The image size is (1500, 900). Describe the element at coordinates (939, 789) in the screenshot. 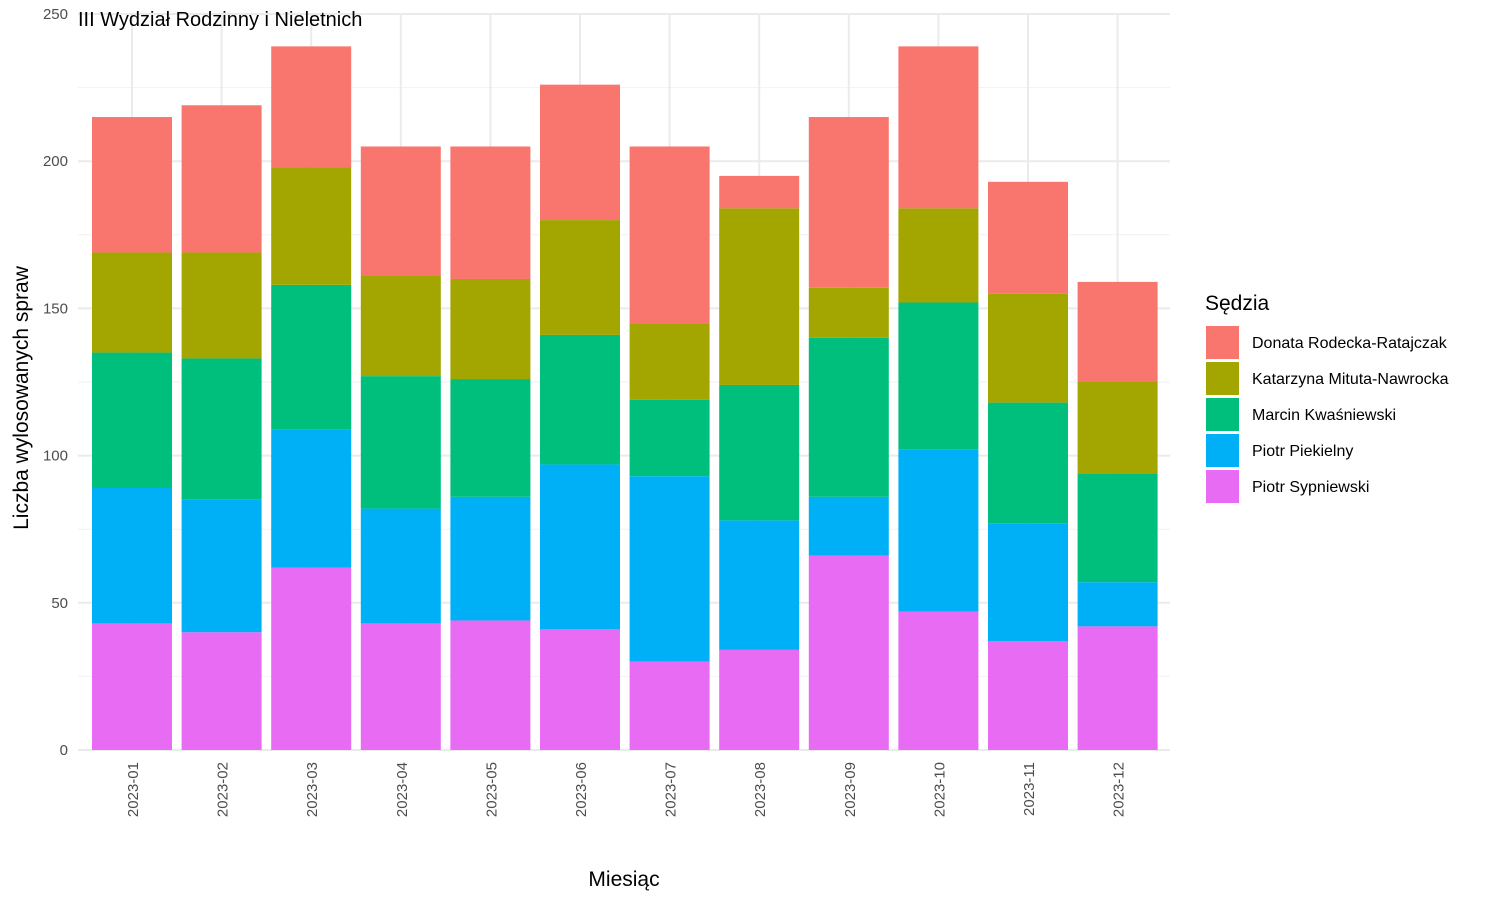

I see `x-tick-label: 2023-10` at that location.